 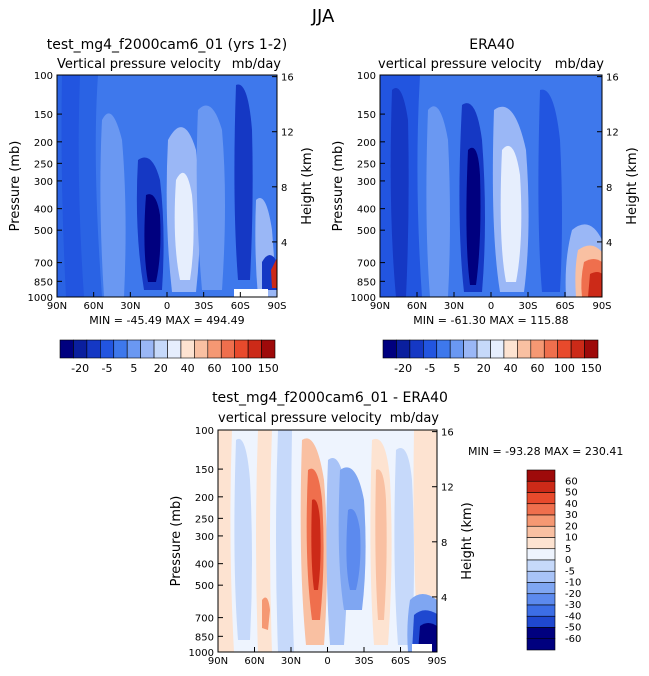 What do you see at coordinates (490, 320) in the screenshot?
I see `panel-stats: MIN = -61.30 MAX = 115.88` at bounding box center [490, 320].